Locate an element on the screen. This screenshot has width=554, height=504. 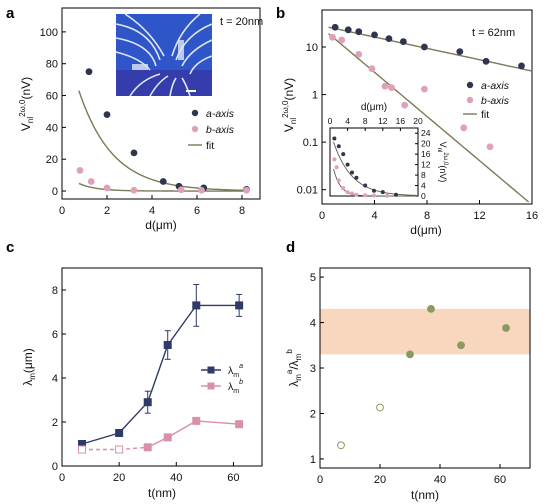
data-point-ratio-open is located at coordinates (380, 407).